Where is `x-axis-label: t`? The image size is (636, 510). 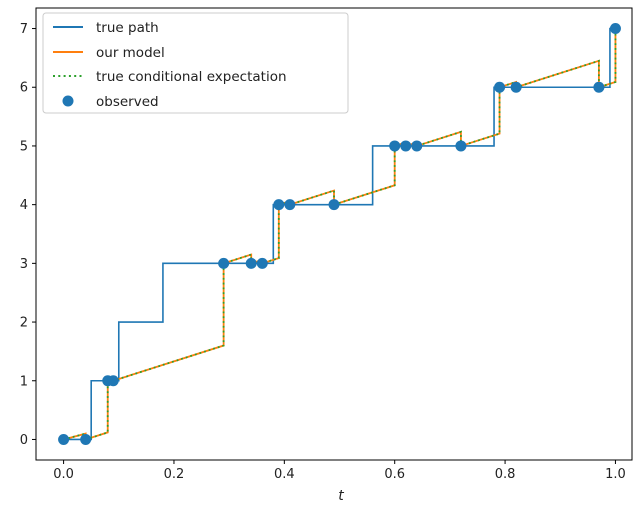
x-axis-label: t is located at coordinates (341, 496).